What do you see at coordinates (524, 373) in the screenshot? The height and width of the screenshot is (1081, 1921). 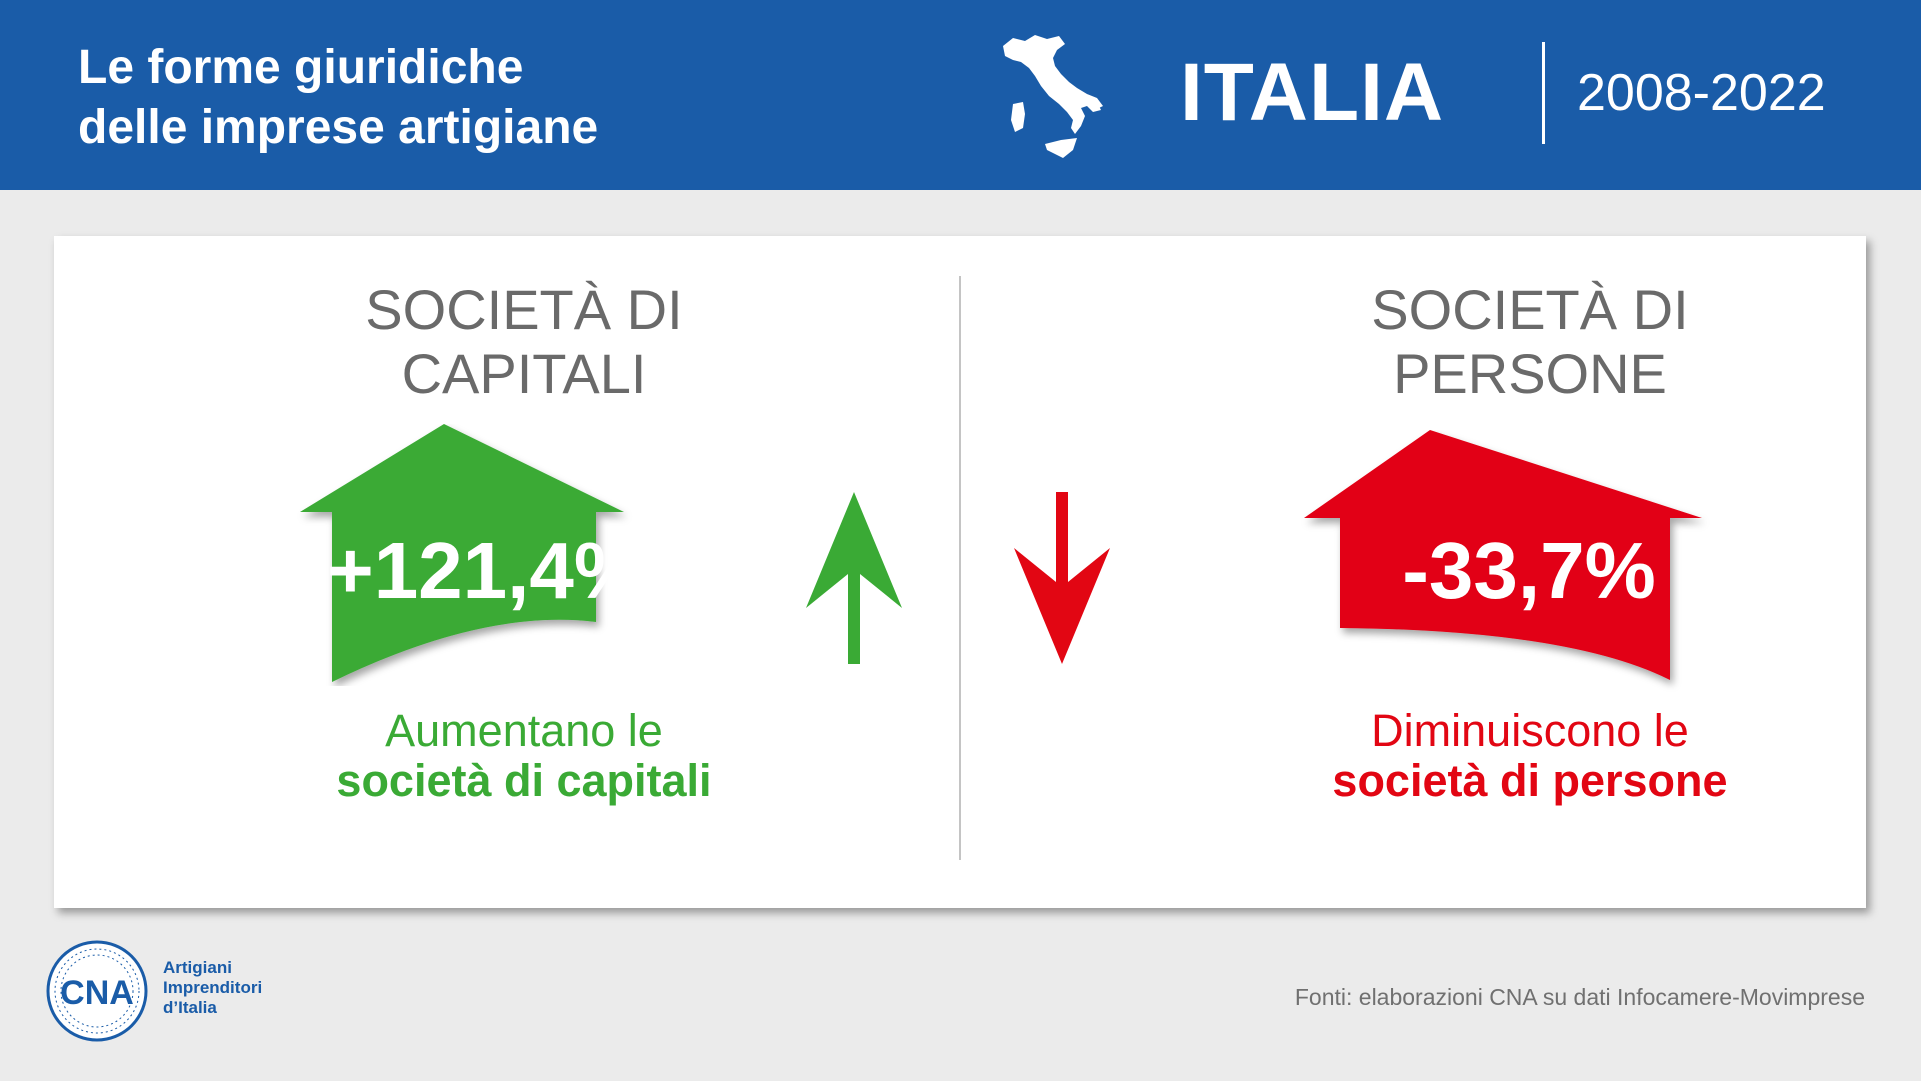 I see `left-heading-line-2: CAPITALI` at bounding box center [524, 373].